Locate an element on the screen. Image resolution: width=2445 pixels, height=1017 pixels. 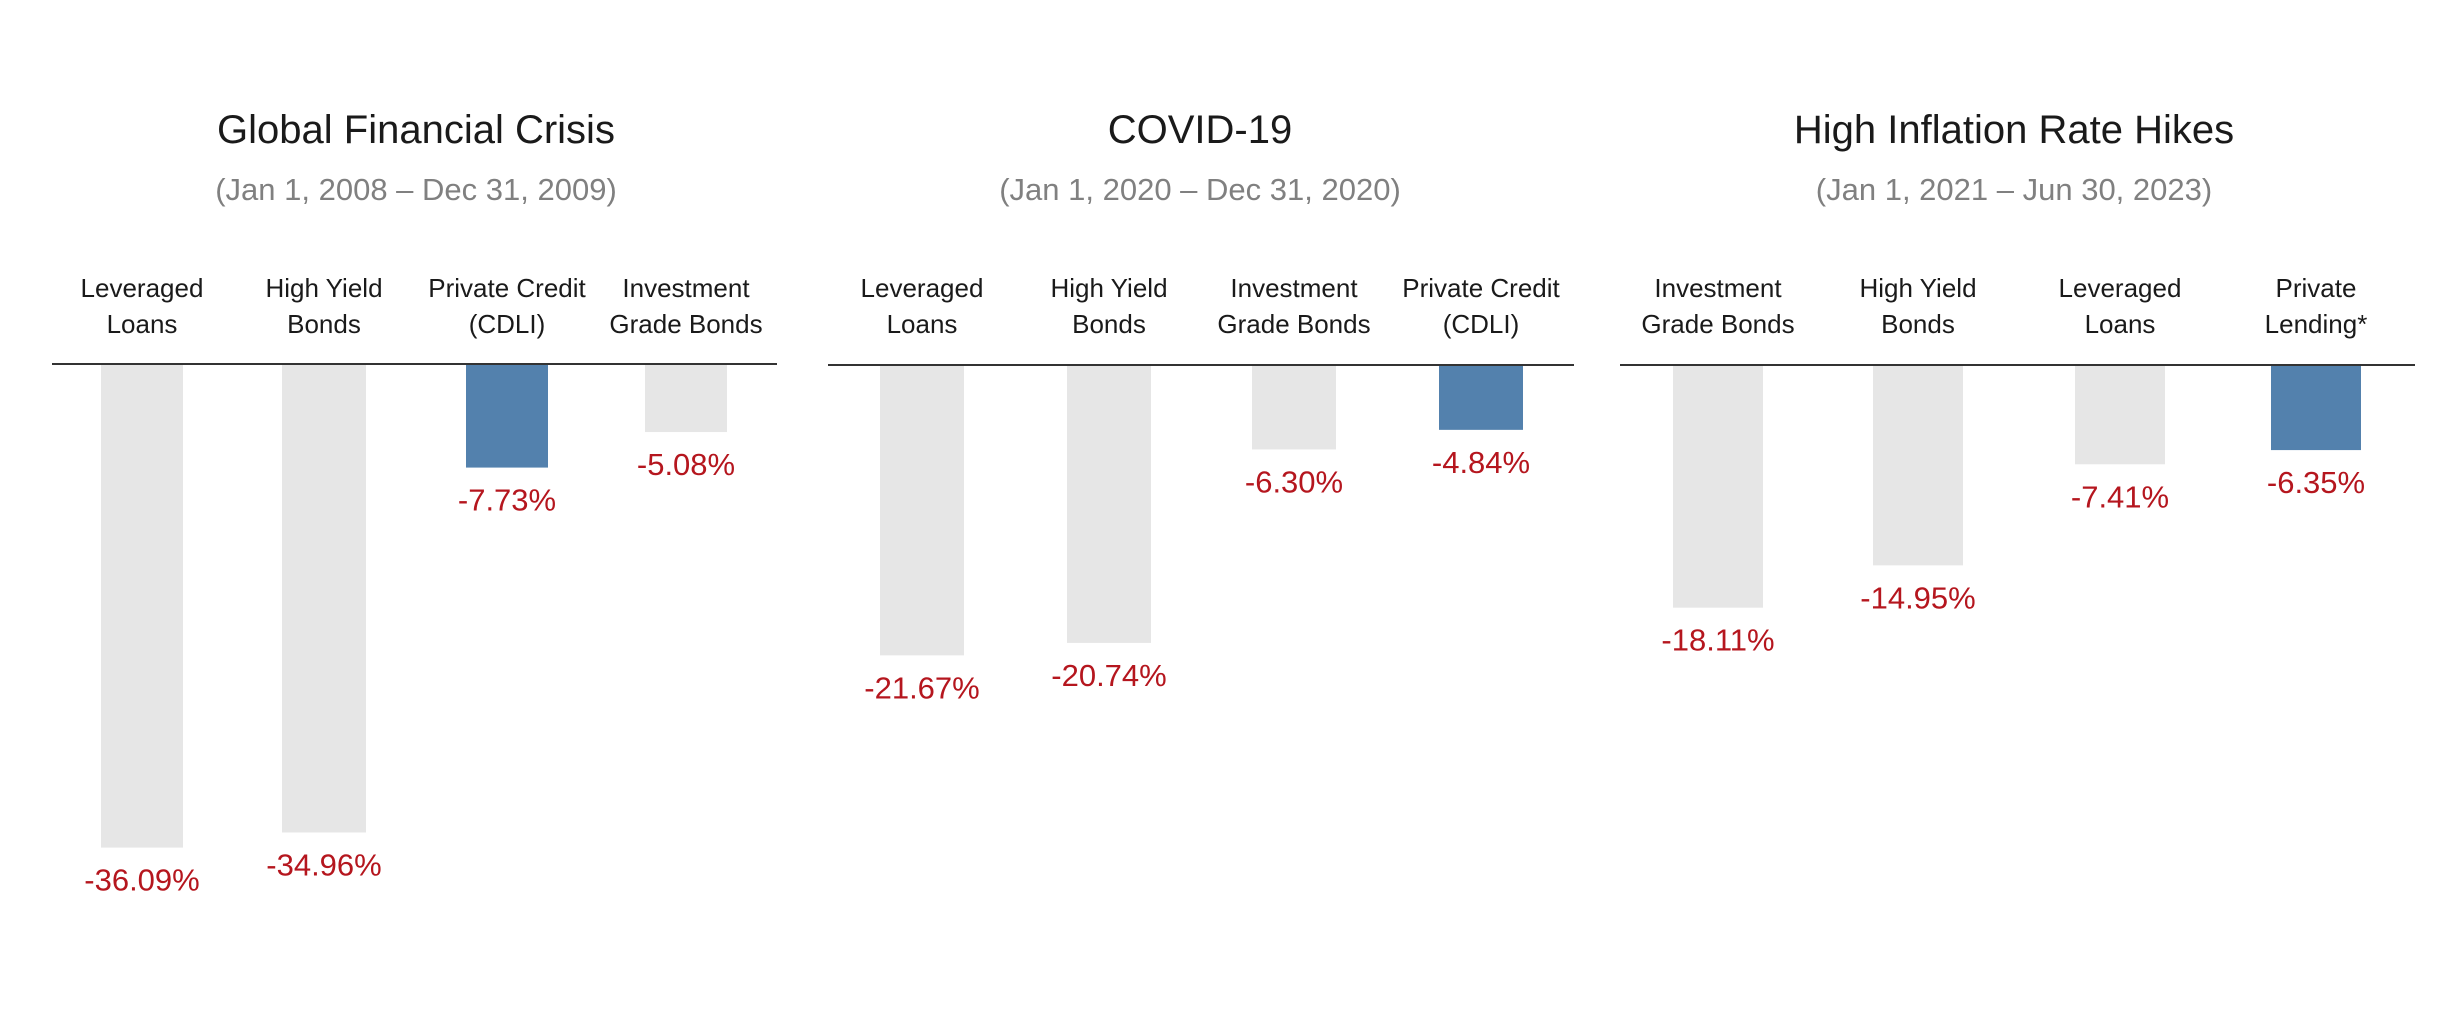
value-label: -6.30% is located at coordinates (1294, 481).